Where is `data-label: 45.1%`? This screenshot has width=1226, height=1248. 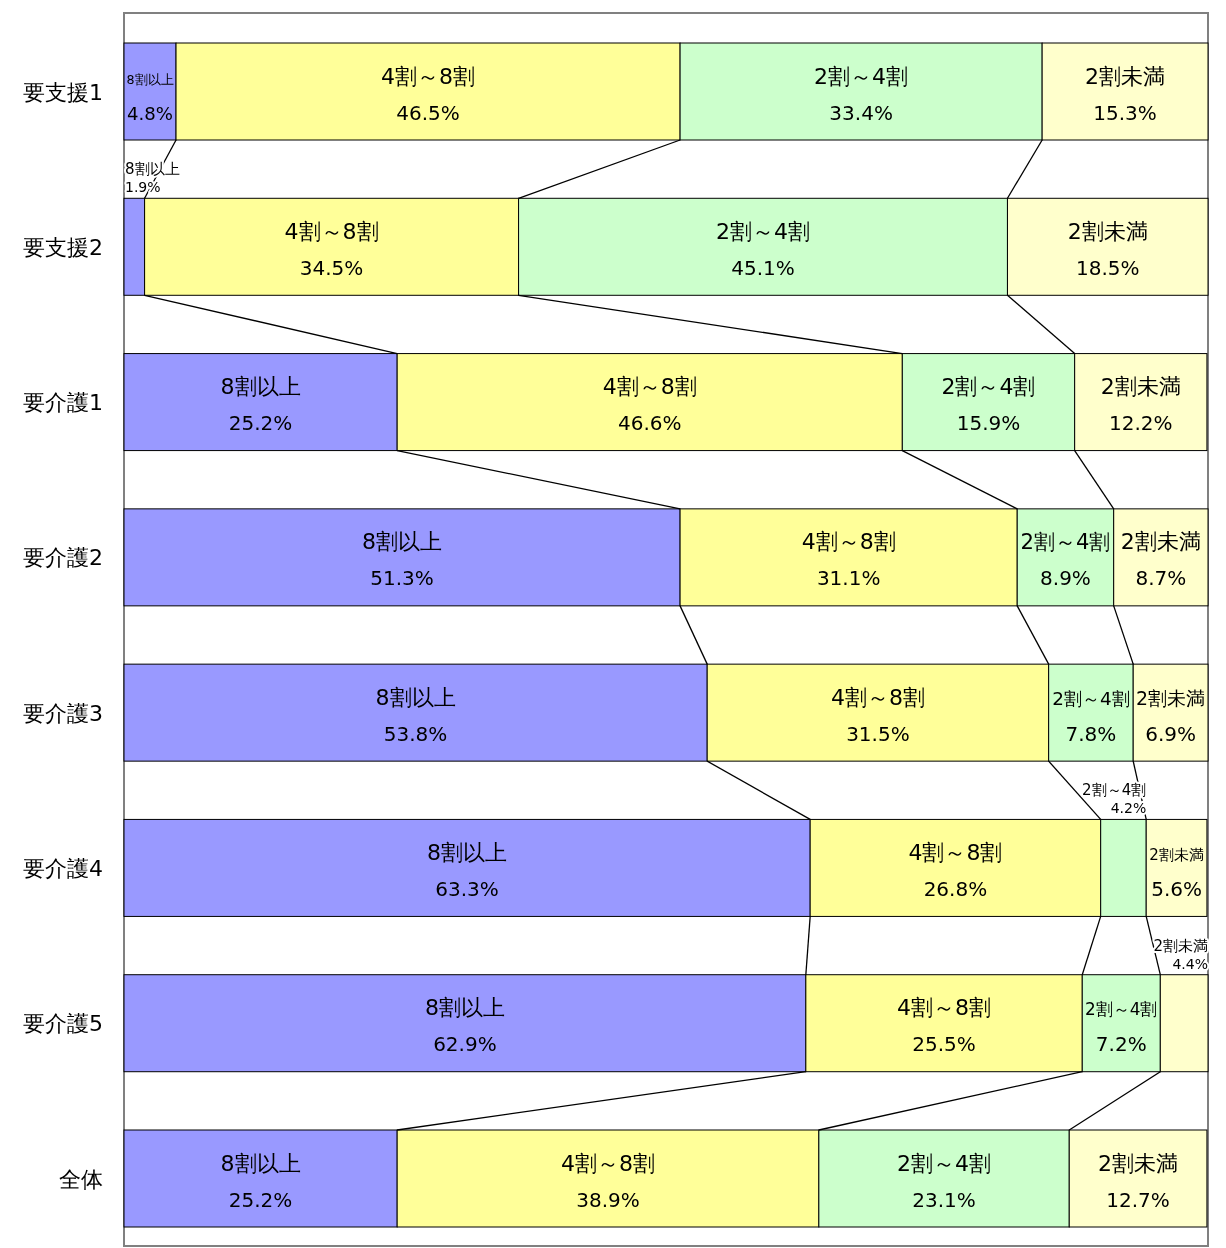
data-label: 45.1% is located at coordinates (763, 267).